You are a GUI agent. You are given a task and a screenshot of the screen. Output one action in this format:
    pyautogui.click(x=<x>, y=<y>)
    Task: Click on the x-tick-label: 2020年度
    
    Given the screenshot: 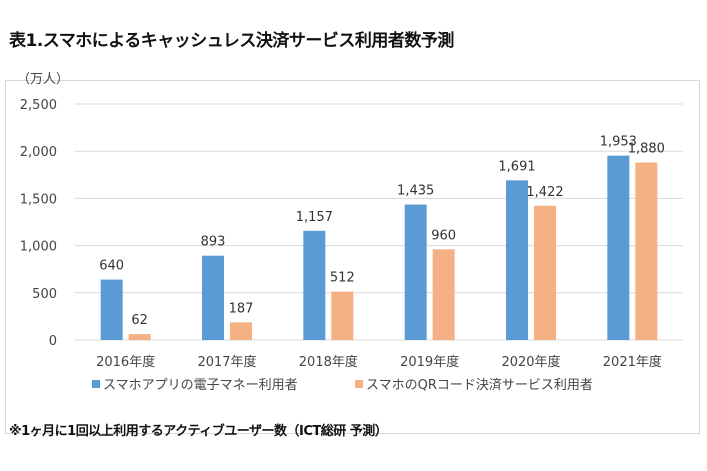 What is the action you would take?
    pyautogui.click(x=530, y=362)
    